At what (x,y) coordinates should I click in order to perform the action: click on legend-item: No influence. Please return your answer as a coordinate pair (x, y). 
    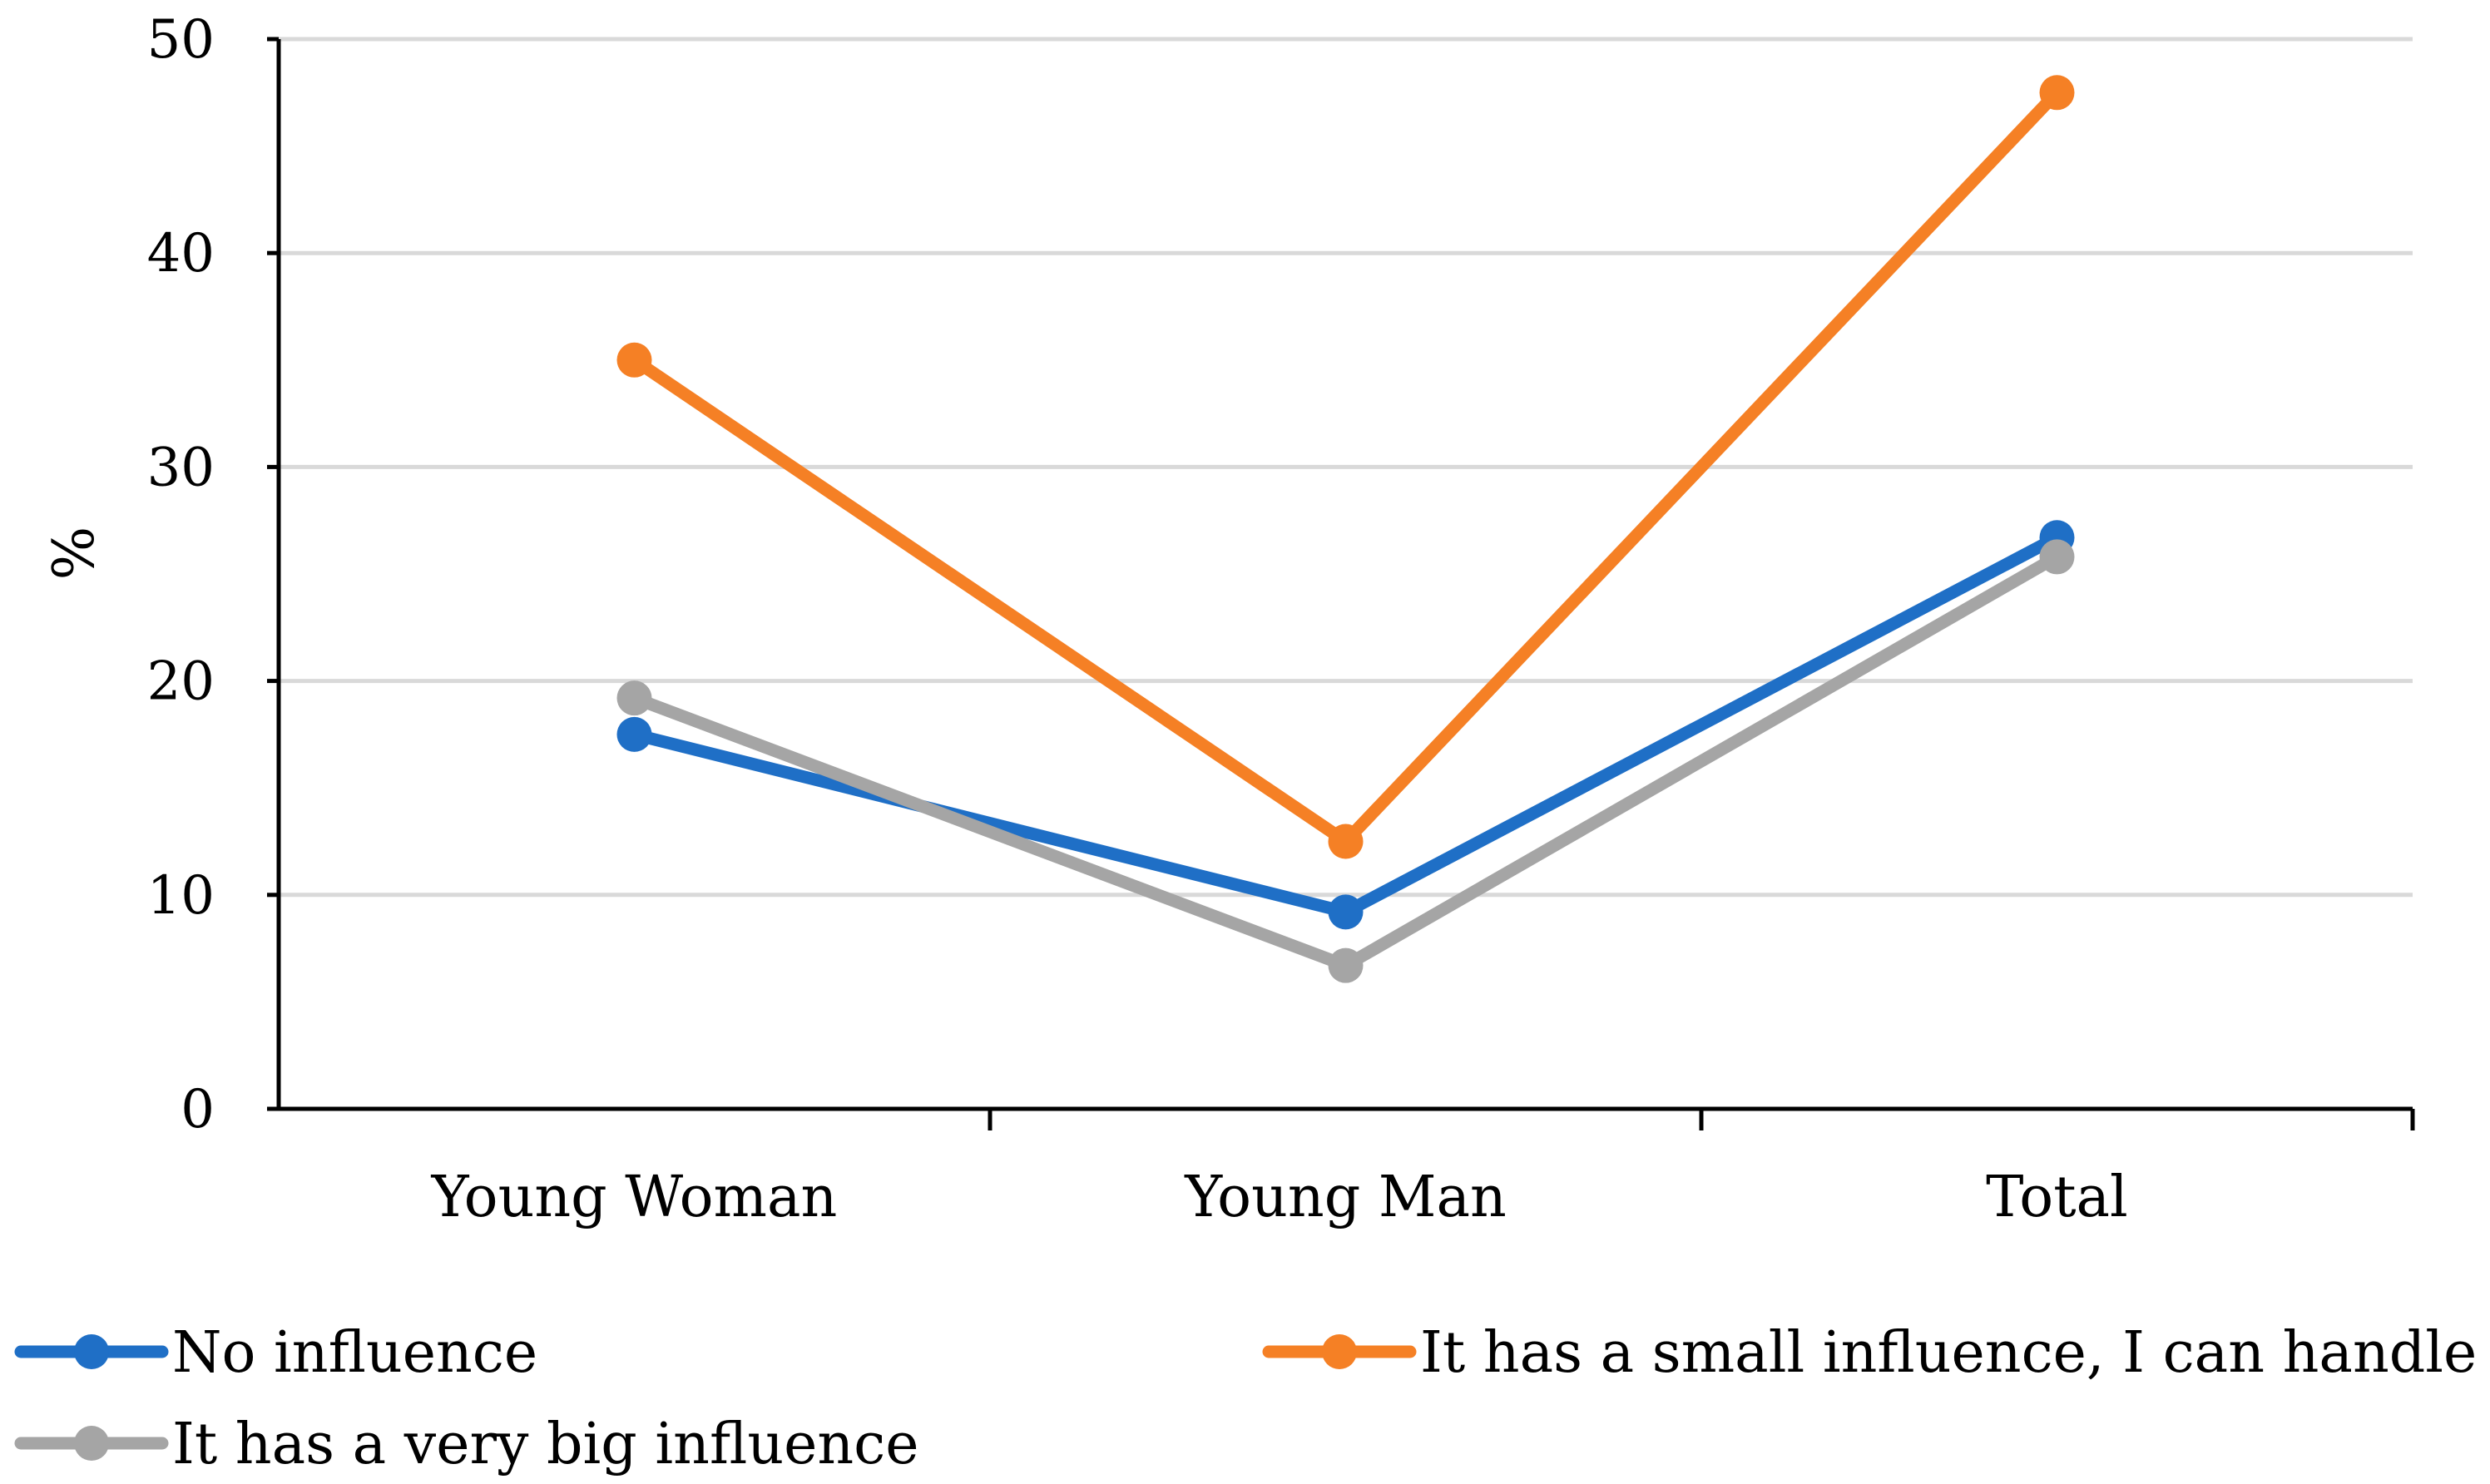
    Looking at the image, I should click on (275, 1353).